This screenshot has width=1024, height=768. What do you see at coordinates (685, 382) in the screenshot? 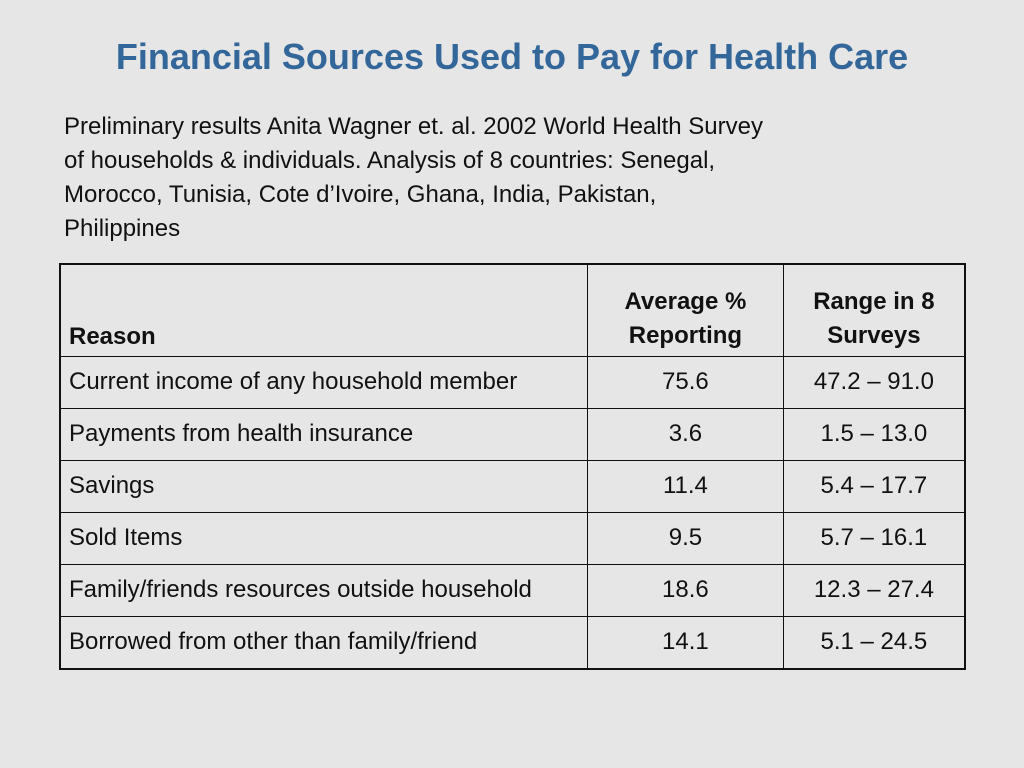
I see `cell-average: 75.6` at bounding box center [685, 382].